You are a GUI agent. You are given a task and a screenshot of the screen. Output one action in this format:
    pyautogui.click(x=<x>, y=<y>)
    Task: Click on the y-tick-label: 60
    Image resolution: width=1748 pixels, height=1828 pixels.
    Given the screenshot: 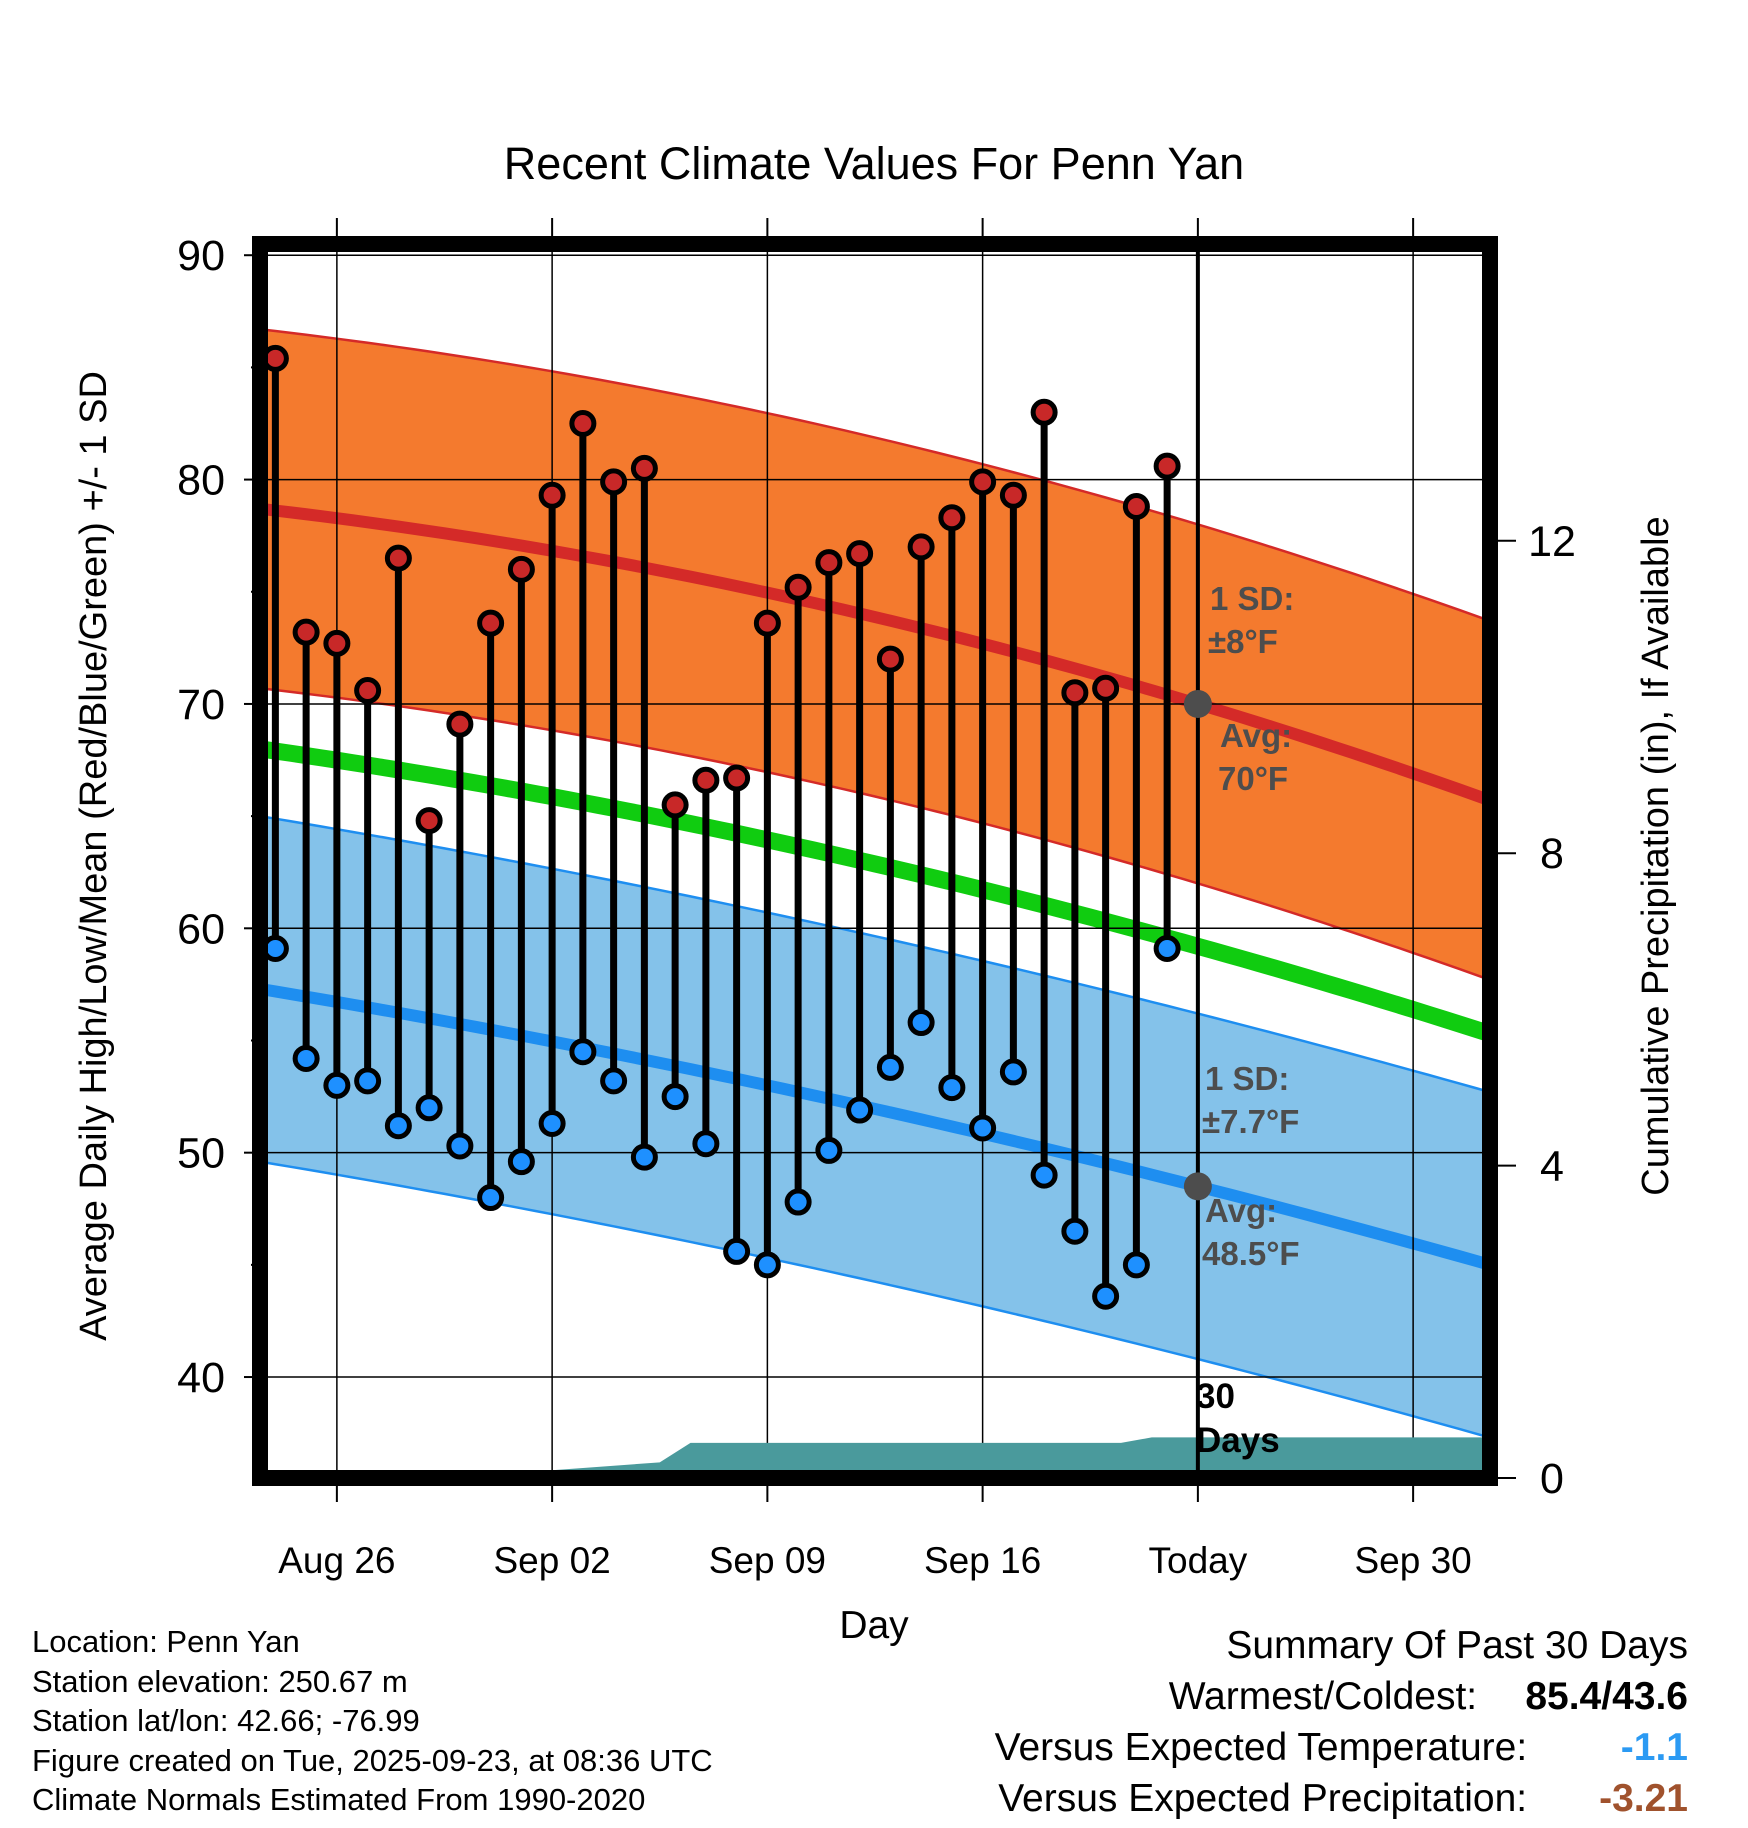 What is the action you would take?
    pyautogui.click(x=201, y=929)
    